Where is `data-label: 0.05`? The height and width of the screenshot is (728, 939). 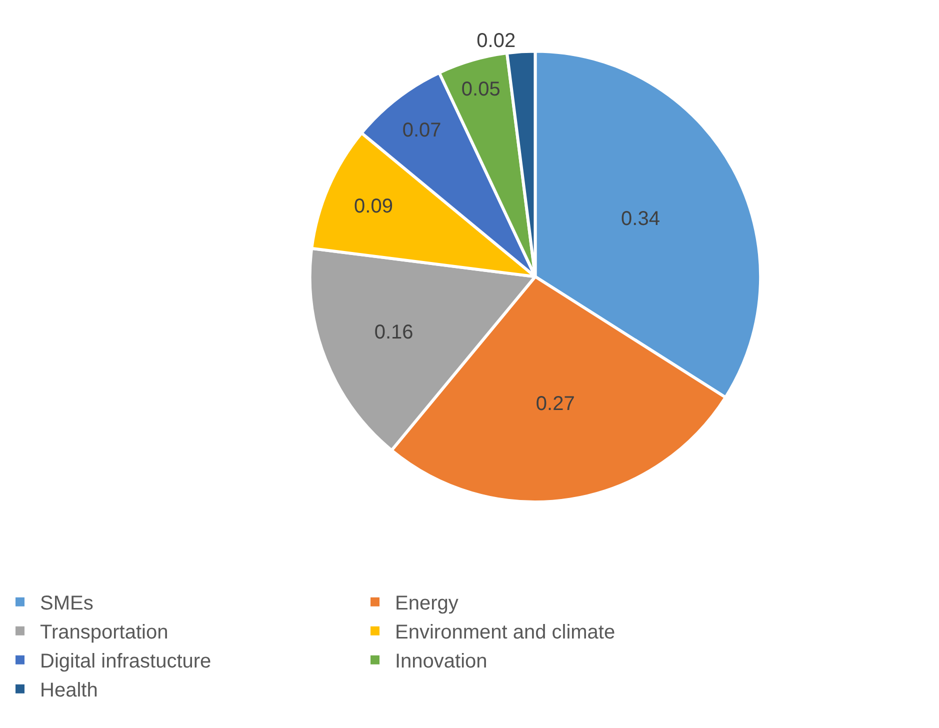
data-label: 0.05 is located at coordinates (480, 89).